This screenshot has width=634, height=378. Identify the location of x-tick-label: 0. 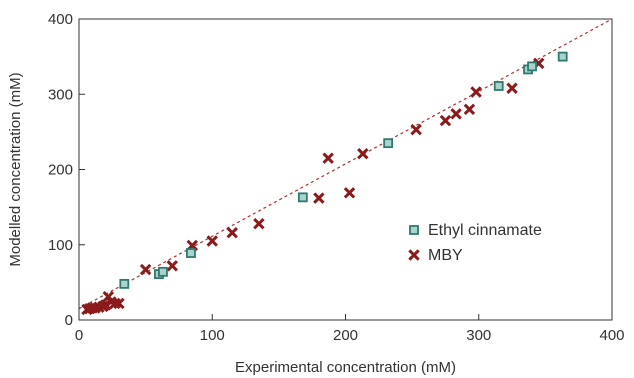
(79, 335).